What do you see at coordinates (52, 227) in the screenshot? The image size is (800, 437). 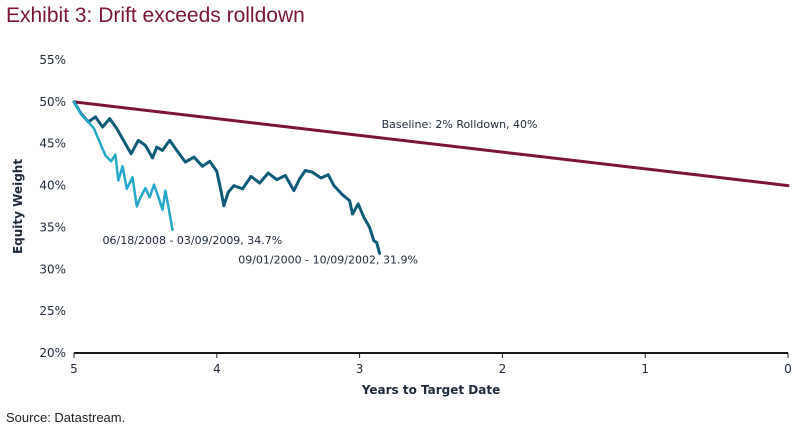 I see `y-tick-label: 35%` at bounding box center [52, 227].